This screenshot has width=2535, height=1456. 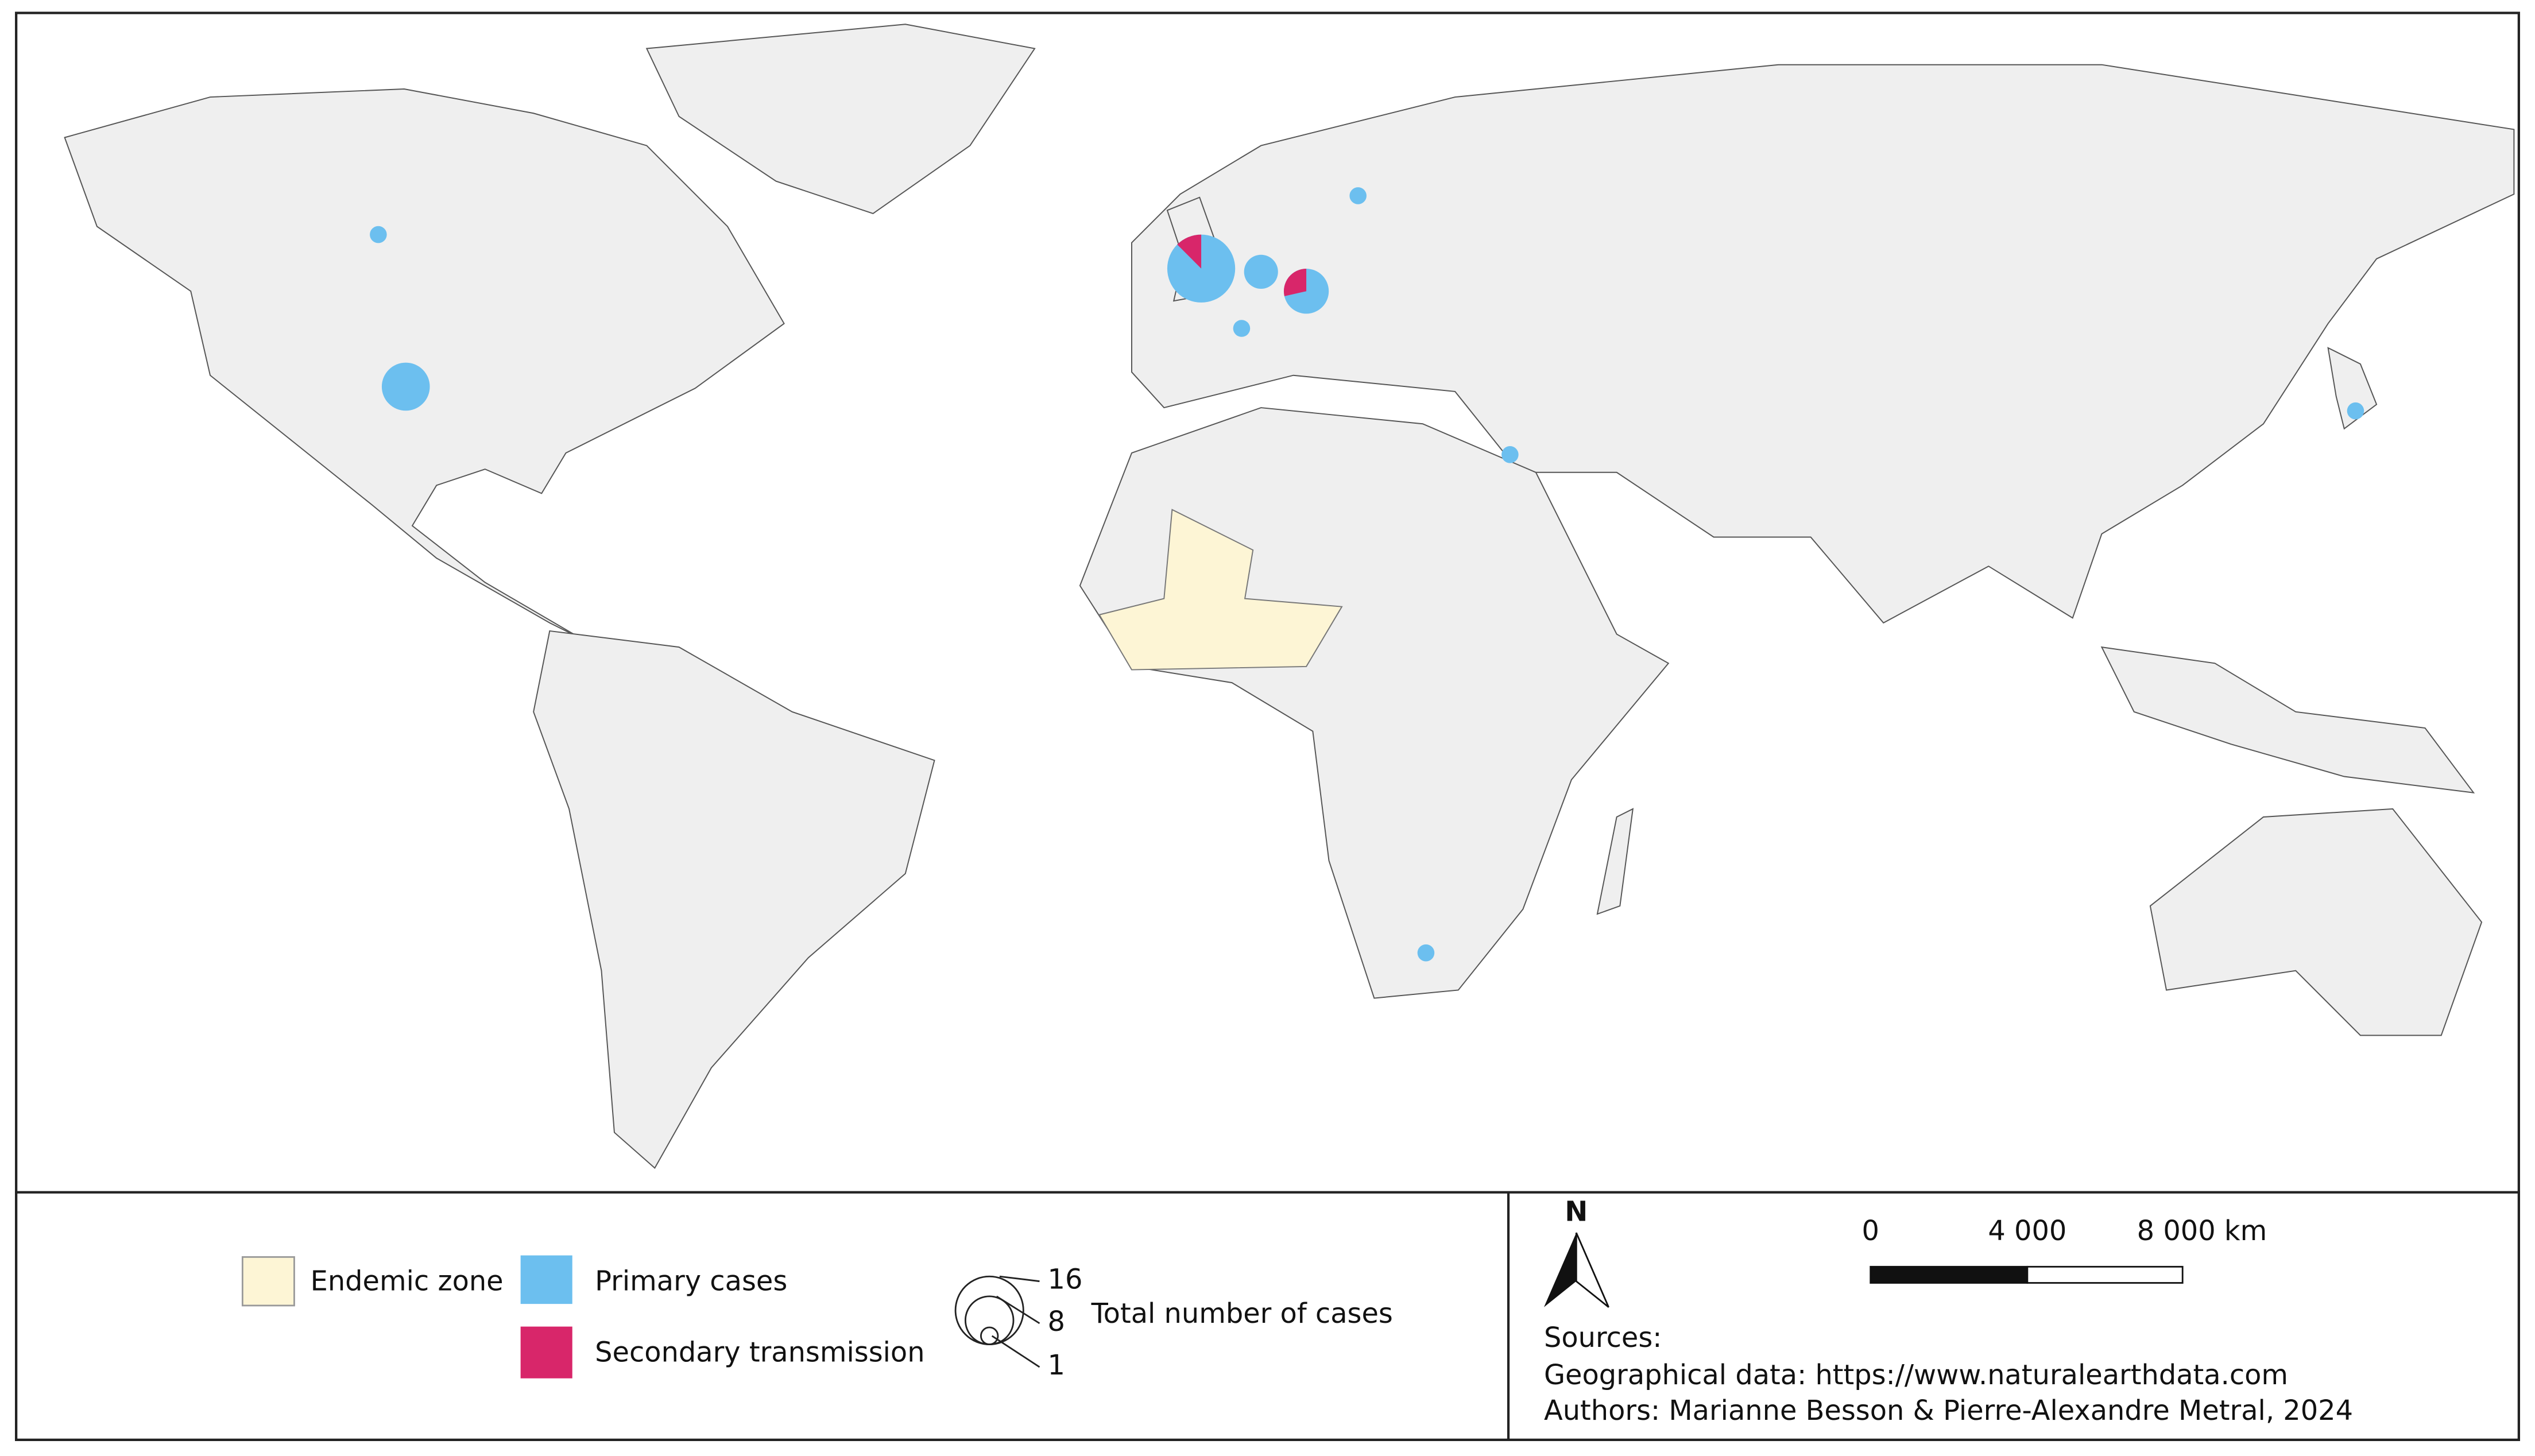 I want to click on north-arrow: N, so click(x=1576, y=1252).